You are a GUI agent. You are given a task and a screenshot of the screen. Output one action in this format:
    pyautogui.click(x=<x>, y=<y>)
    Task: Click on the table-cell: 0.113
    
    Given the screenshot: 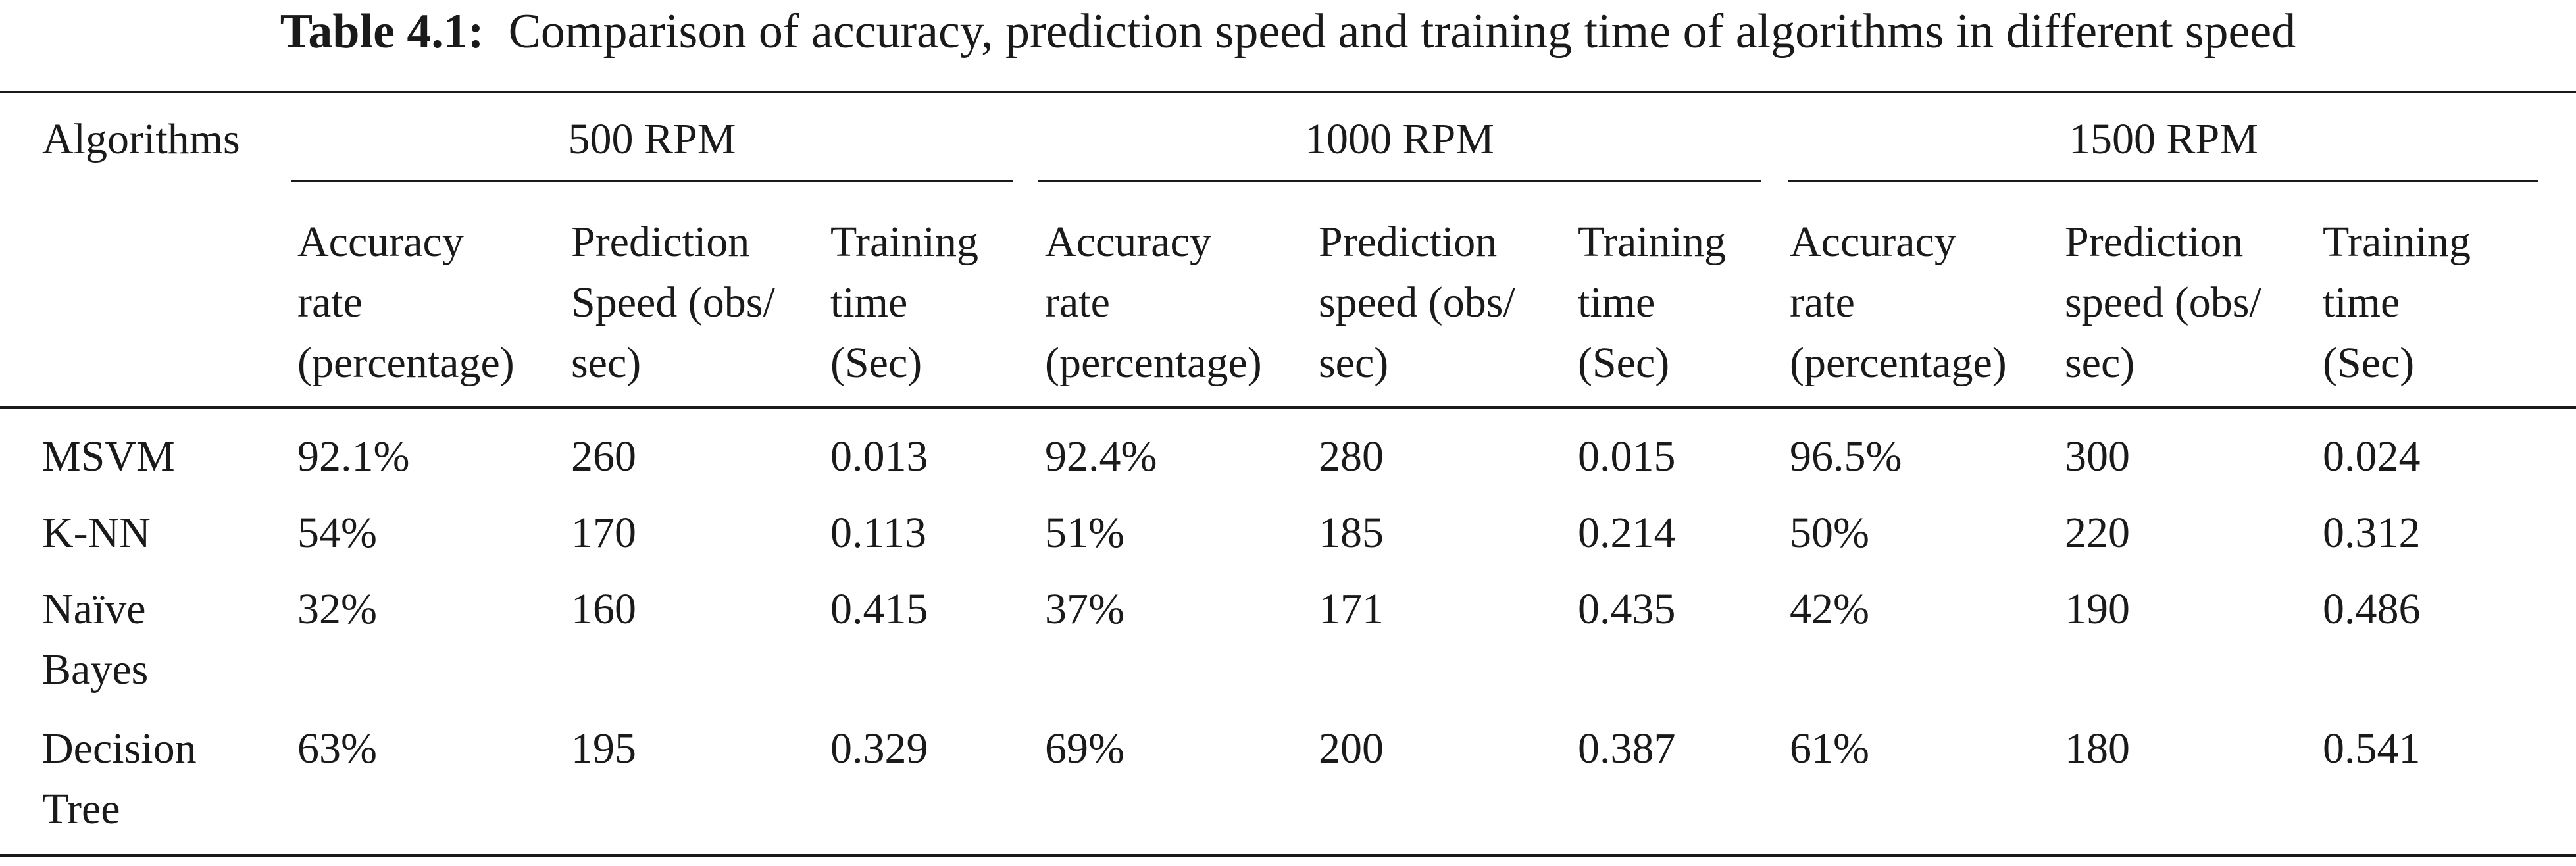 What is the action you would take?
    pyautogui.click(x=878, y=533)
    